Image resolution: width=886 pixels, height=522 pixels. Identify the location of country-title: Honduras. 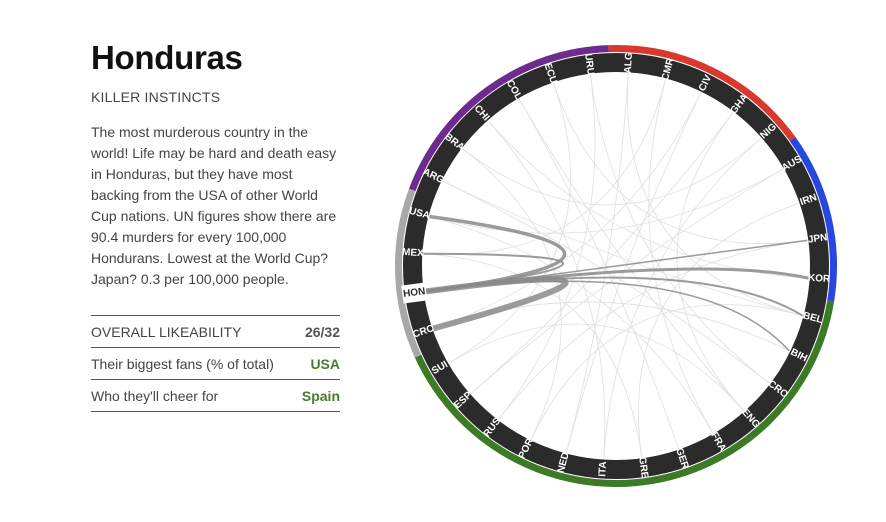
(167, 57).